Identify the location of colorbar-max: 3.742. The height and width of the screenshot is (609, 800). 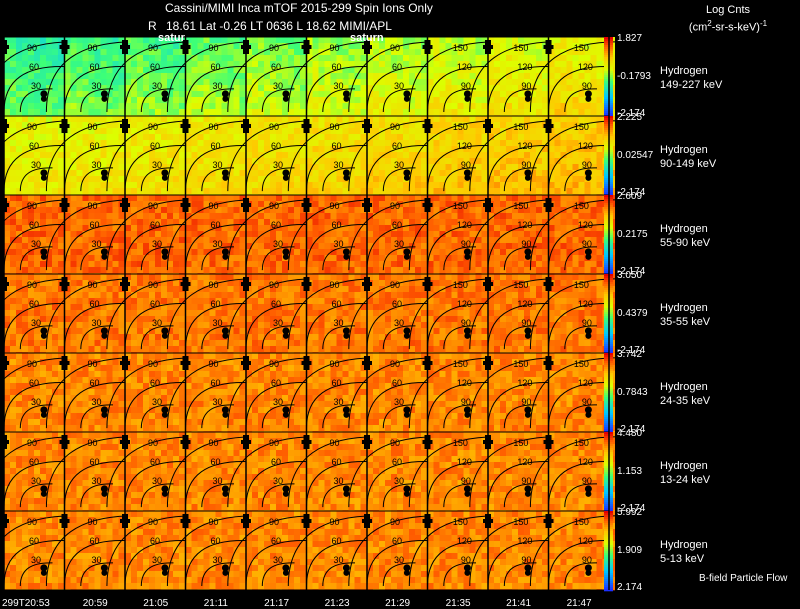
(630, 354).